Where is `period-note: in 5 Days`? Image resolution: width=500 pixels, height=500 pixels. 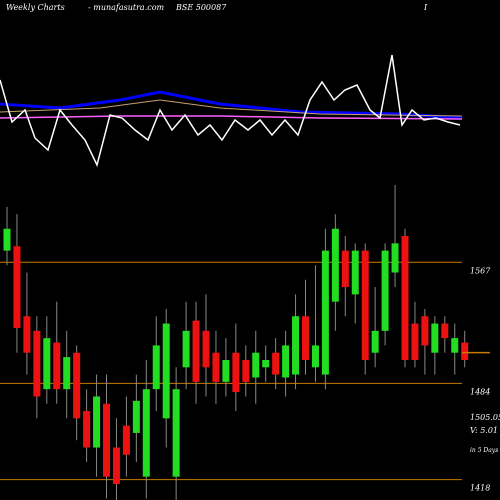 period-note: in 5 Days is located at coordinates (484, 450).